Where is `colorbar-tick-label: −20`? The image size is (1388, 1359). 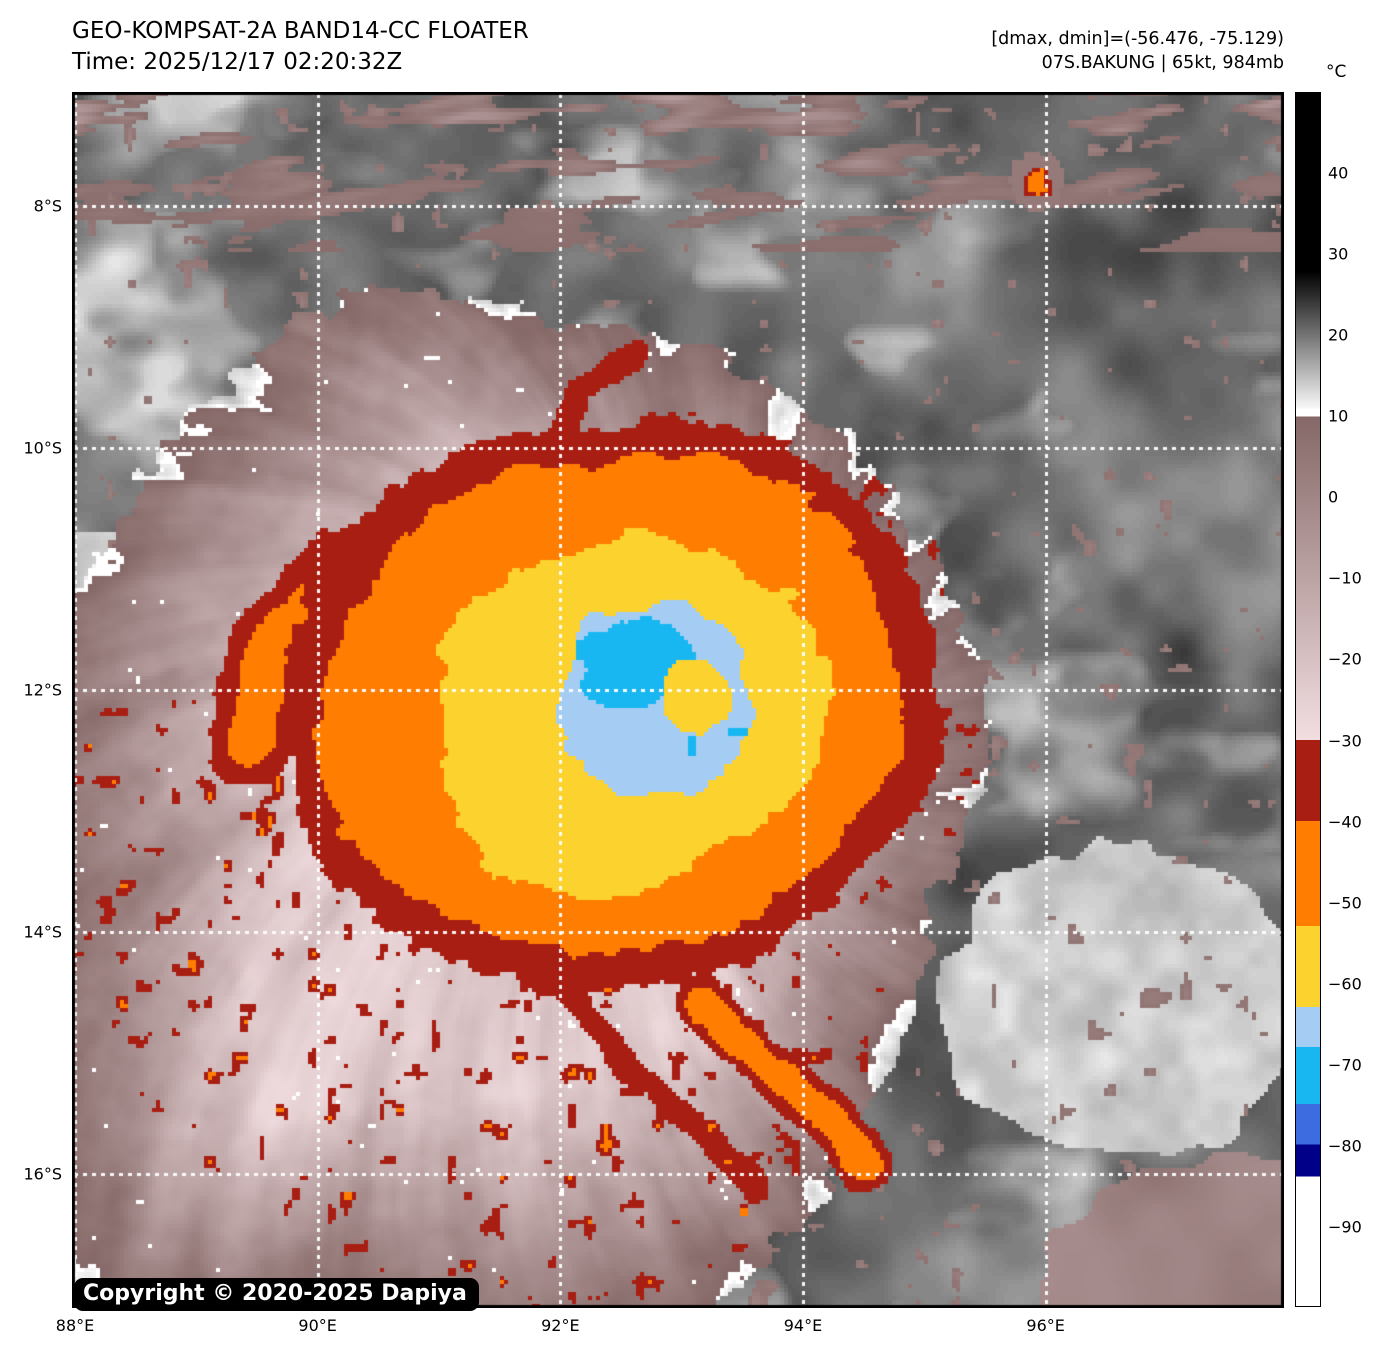
colorbar-tick-label: −20 is located at coordinates (1345, 659).